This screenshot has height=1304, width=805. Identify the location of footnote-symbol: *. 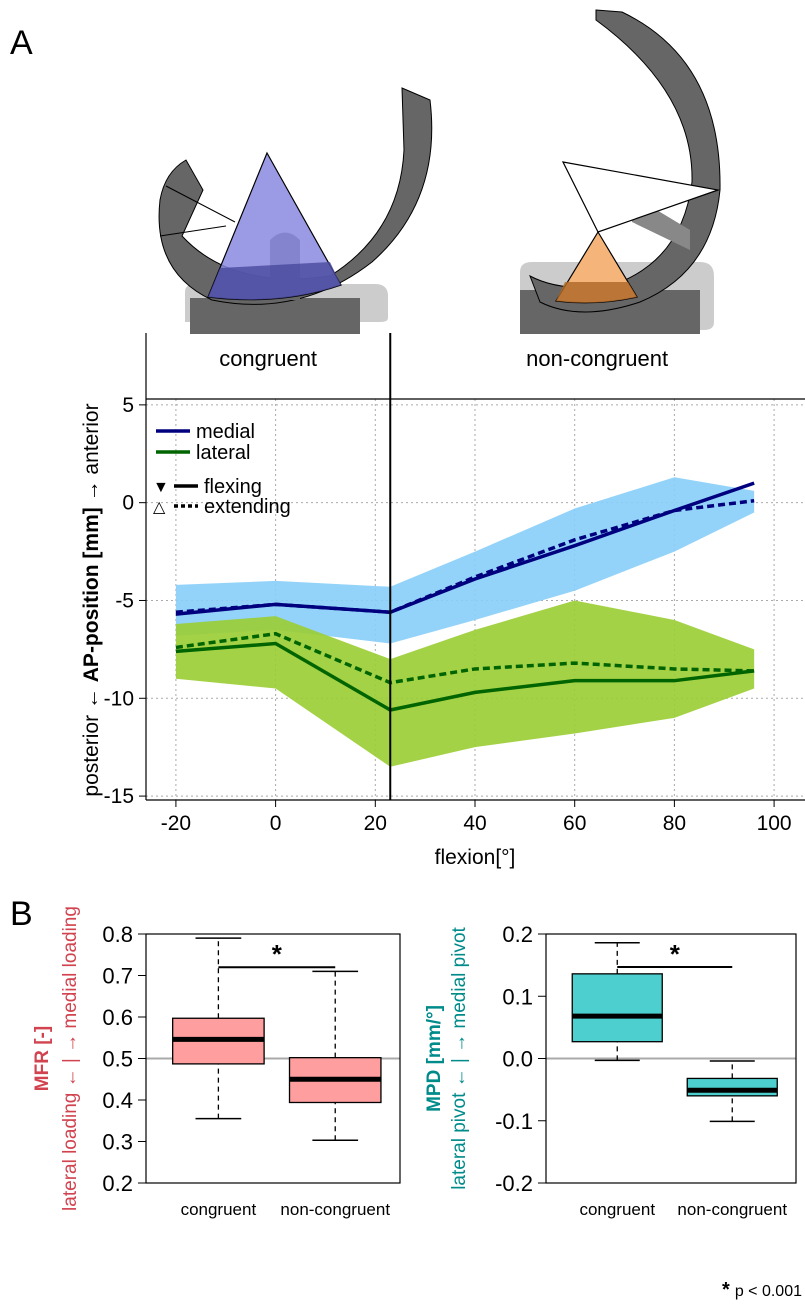
(726, 1290).